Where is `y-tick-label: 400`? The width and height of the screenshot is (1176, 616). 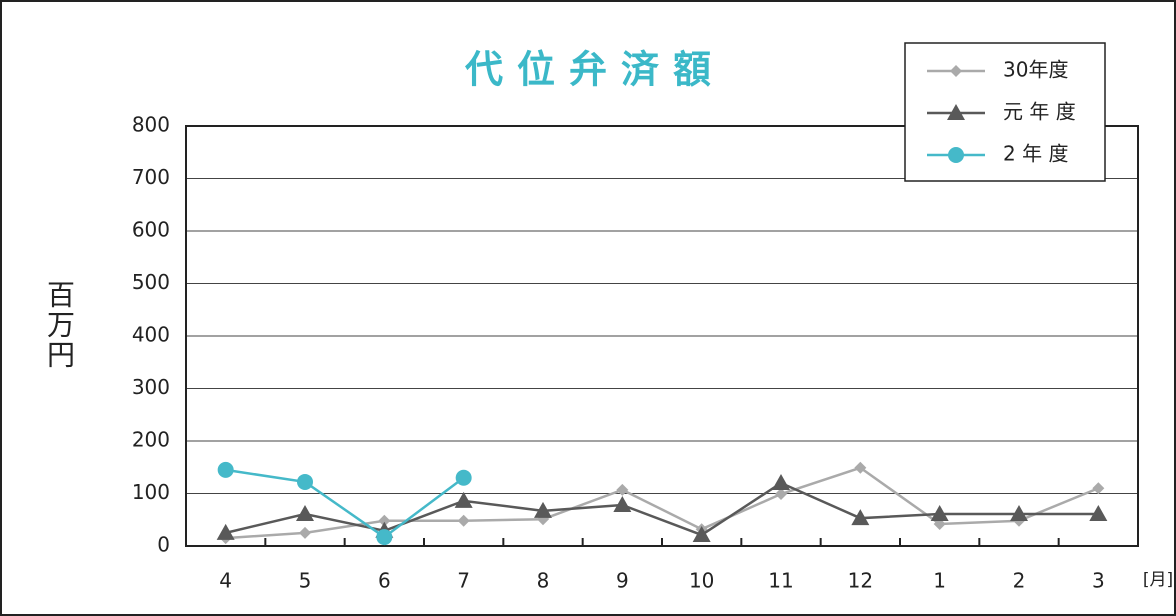 y-tick-label: 400 is located at coordinates (151, 335).